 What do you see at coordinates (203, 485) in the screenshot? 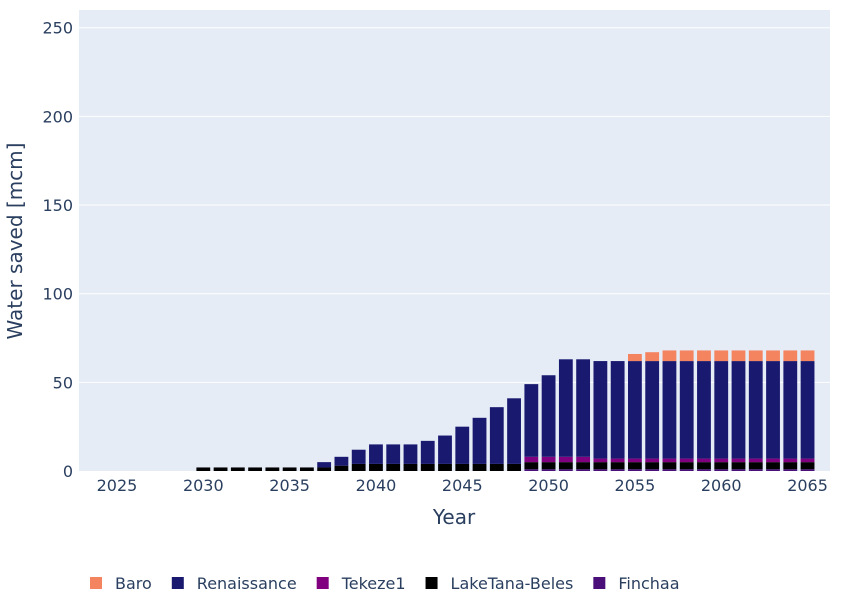
I see `x-tick-label: 2030` at bounding box center [203, 485].